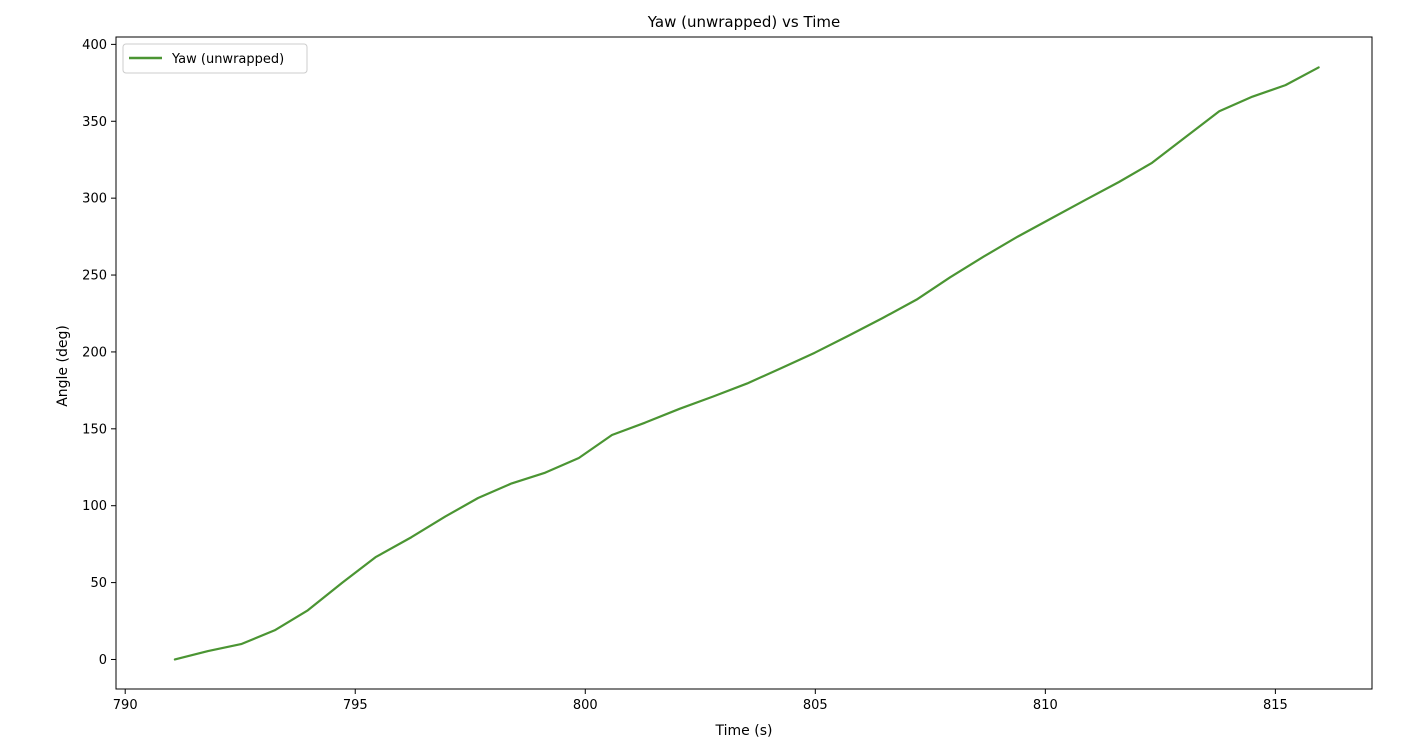  I want to click on y-tick-label: 400, so click(94, 45).